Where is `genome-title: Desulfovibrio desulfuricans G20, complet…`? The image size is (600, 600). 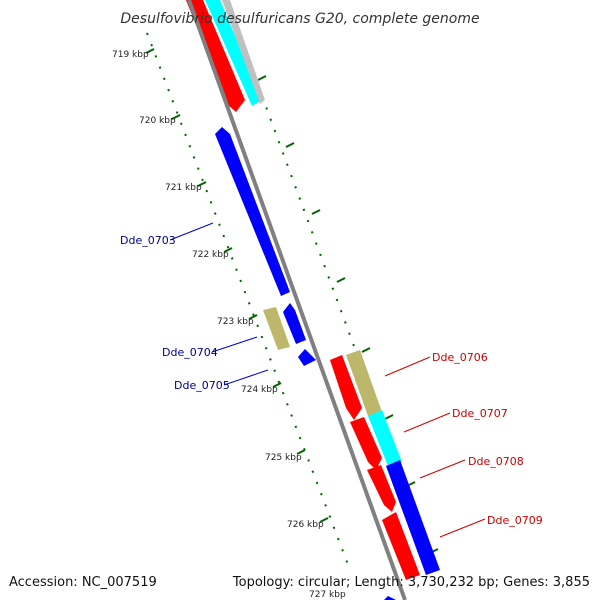 genome-title: Desulfovibrio desulfuricans G20, complet… is located at coordinates (299, 19).